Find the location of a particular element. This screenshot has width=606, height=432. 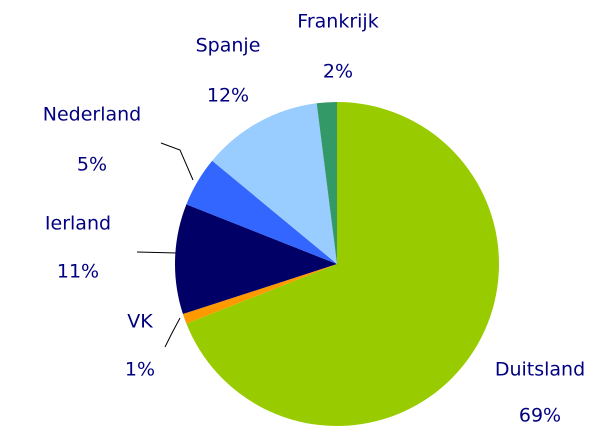

value-label: 11% is located at coordinates (78, 272).